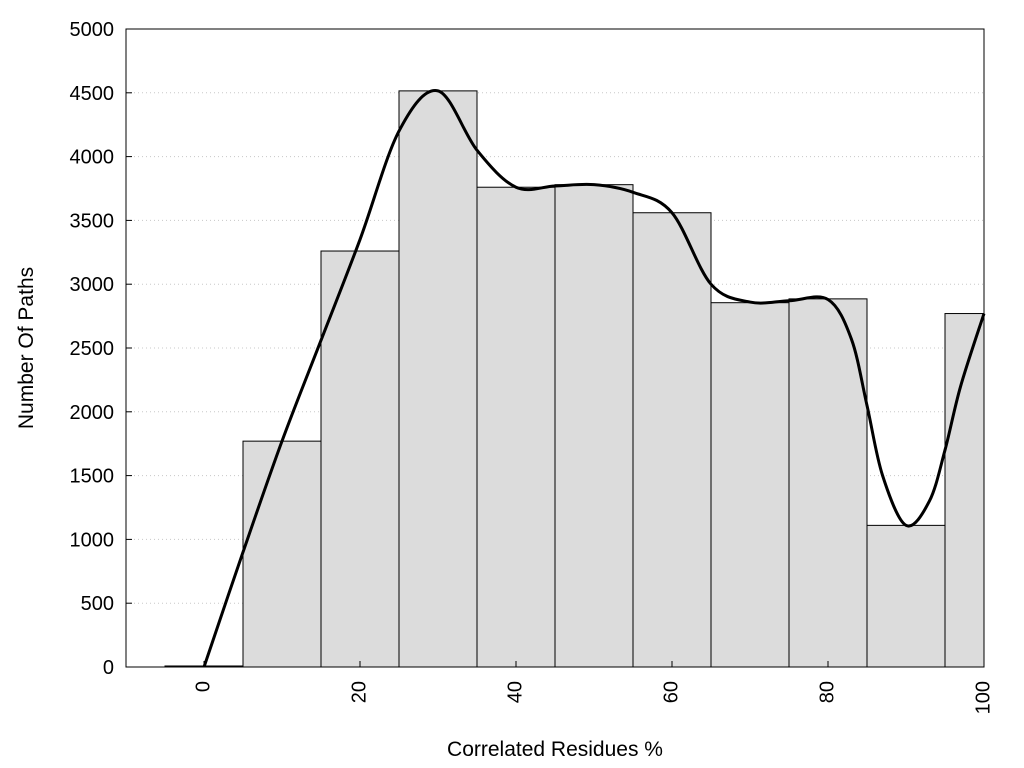 The width and height of the screenshot is (1024, 768). Describe the element at coordinates (555, 749) in the screenshot. I see `x-axis-title: Correlated Residues %` at that location.